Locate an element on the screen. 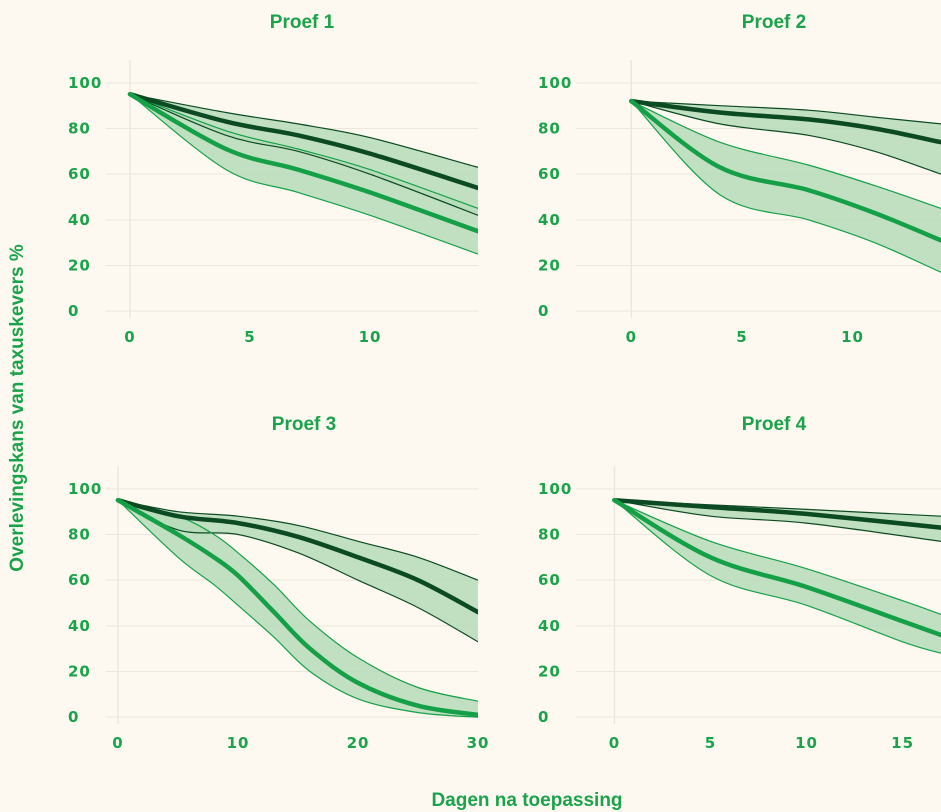  panel-title-4: Proef 4 is located at coordinates (774, 424).